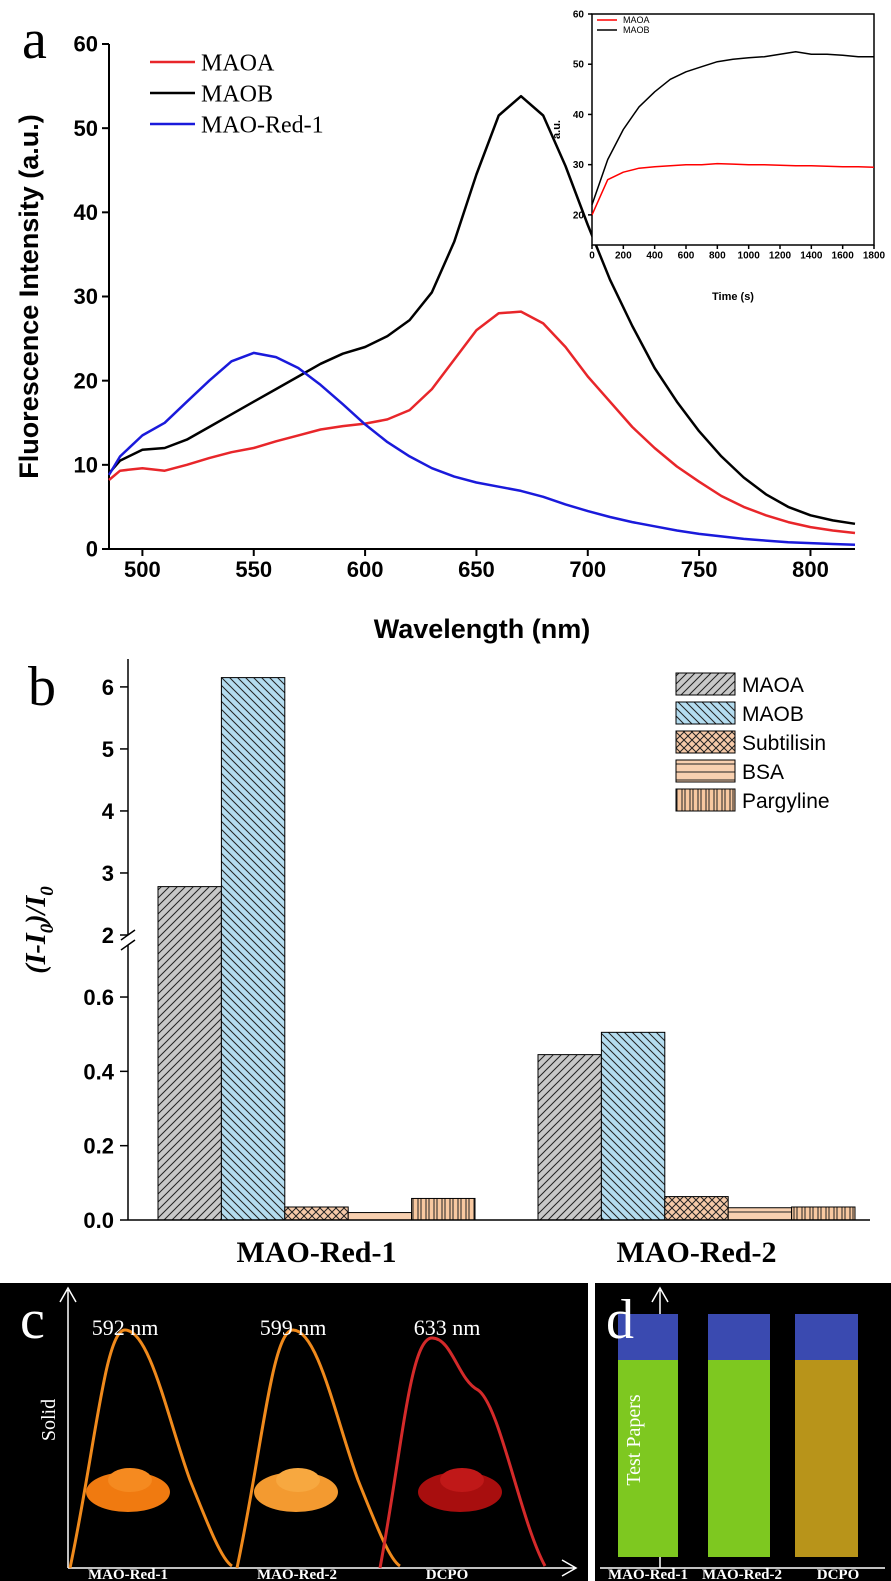 Image resolution: width=891 pixels, height=1581 pixels. I want to click on panel-label: c, so click(32, 1320).